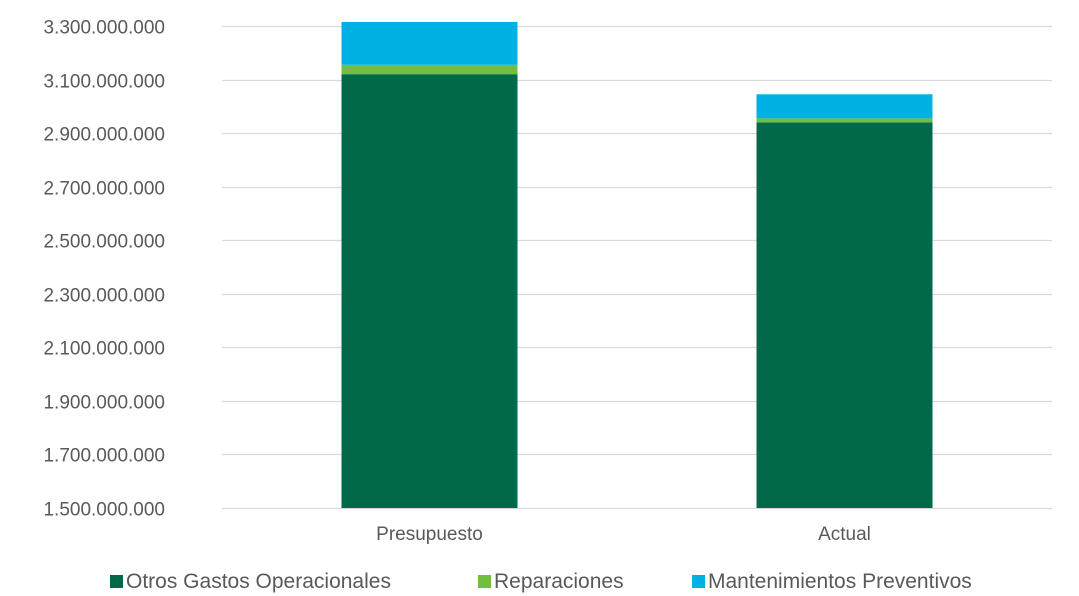 This screenshot has height=596, width=1079. Describe the element at coordinates (104, 82) in the screenshot. I see `y-tick-label: 3.100.000.000` at that location.